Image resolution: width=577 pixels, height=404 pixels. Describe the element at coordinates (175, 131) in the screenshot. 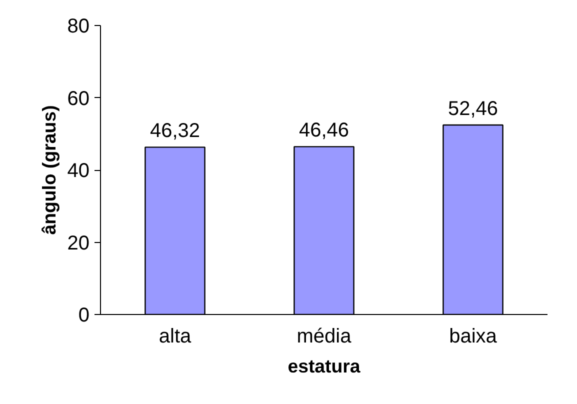

I see `data-label: 46,32` at that location.